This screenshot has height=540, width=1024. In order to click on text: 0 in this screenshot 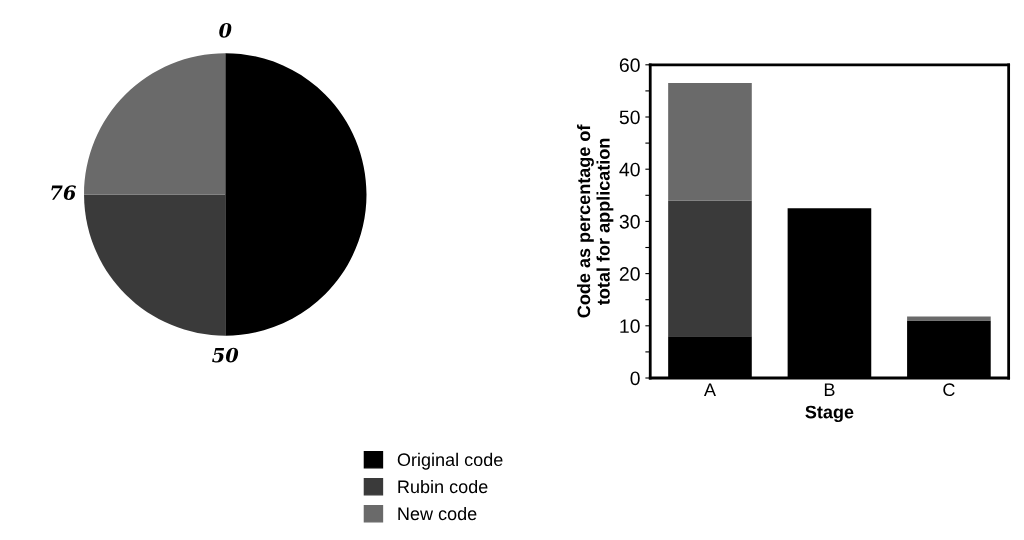, I will do `click(225, 30)`.